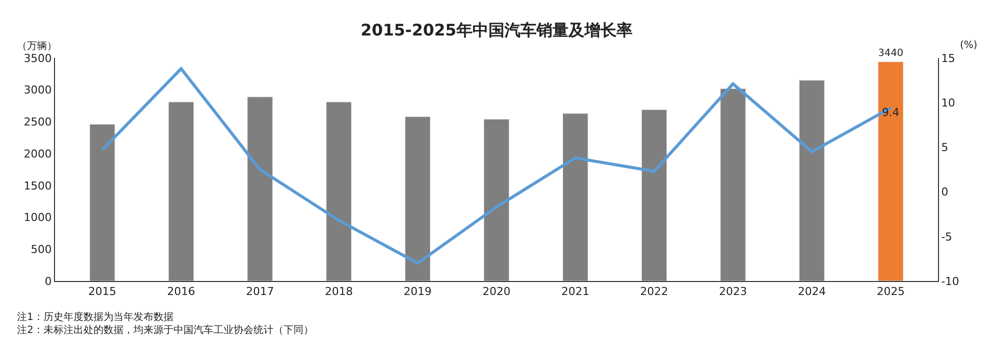  Describe the element at coordinates (181, 291) in the screenshot. I see `x-tick-label: 2016` at that location.